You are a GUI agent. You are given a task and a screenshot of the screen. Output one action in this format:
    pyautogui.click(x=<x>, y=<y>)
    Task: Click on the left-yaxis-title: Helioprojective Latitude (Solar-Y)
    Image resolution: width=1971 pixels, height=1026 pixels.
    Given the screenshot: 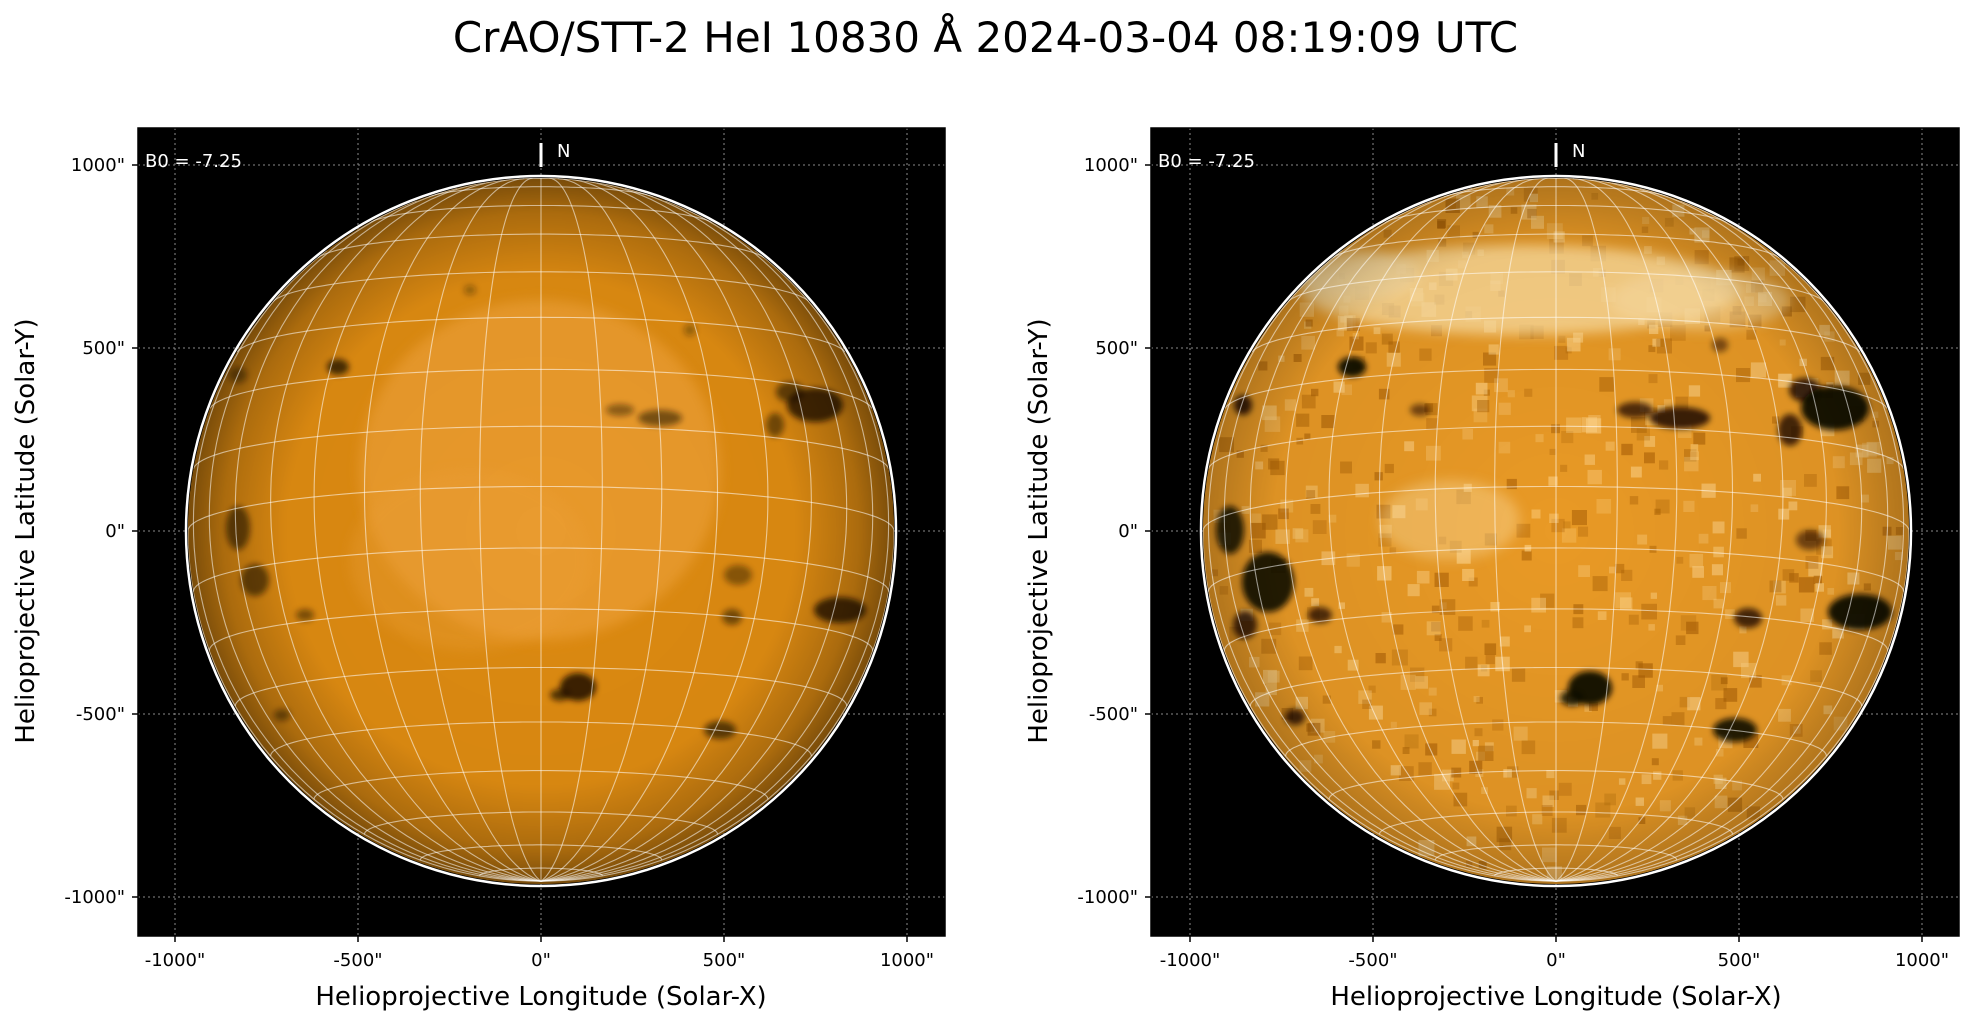 What is the action you would take?
    pyautogui.click(x=26, y=530)
    